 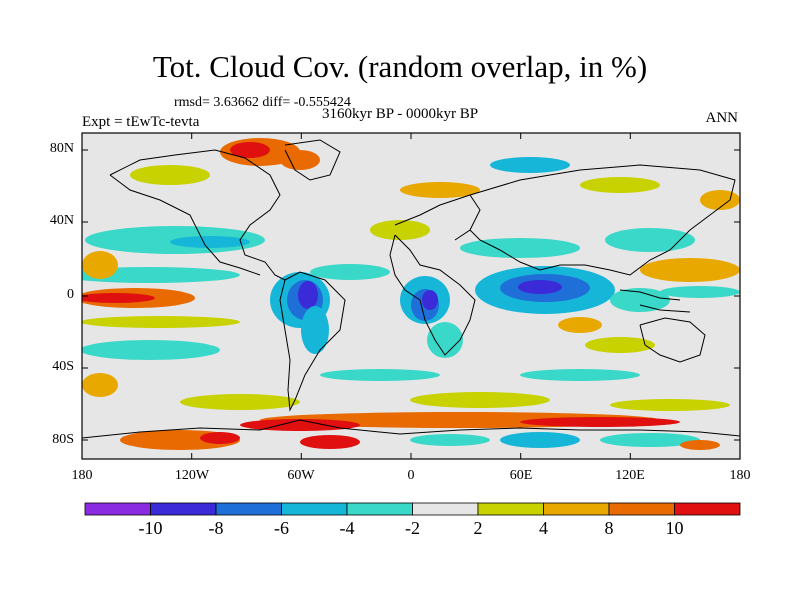 What do you see at coordinates (192, 475) in the screenshot?
I see `lon-label-120w: 120W` at bounding box center [192, 475].